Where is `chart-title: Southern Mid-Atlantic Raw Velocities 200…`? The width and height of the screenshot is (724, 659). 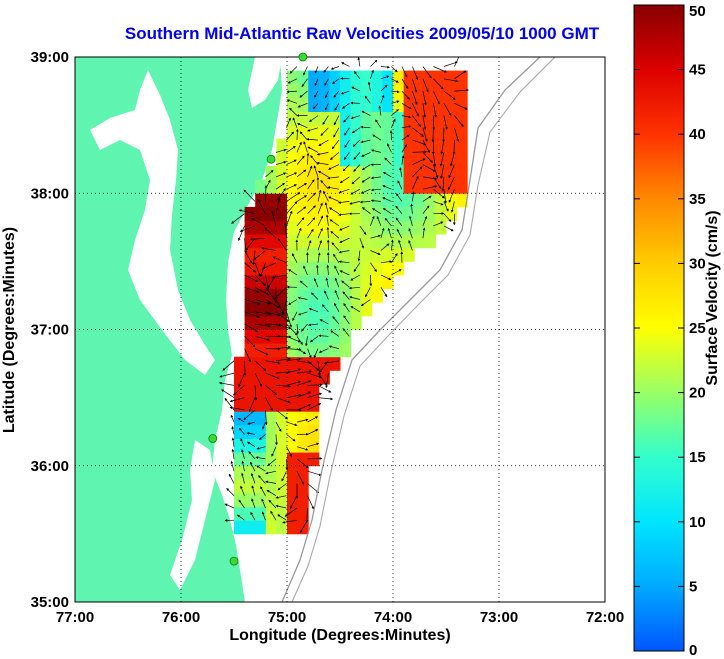
chart-title: Southern Mid-Atlantic Raw Velocities 200… is located at coordinates (362, 33).